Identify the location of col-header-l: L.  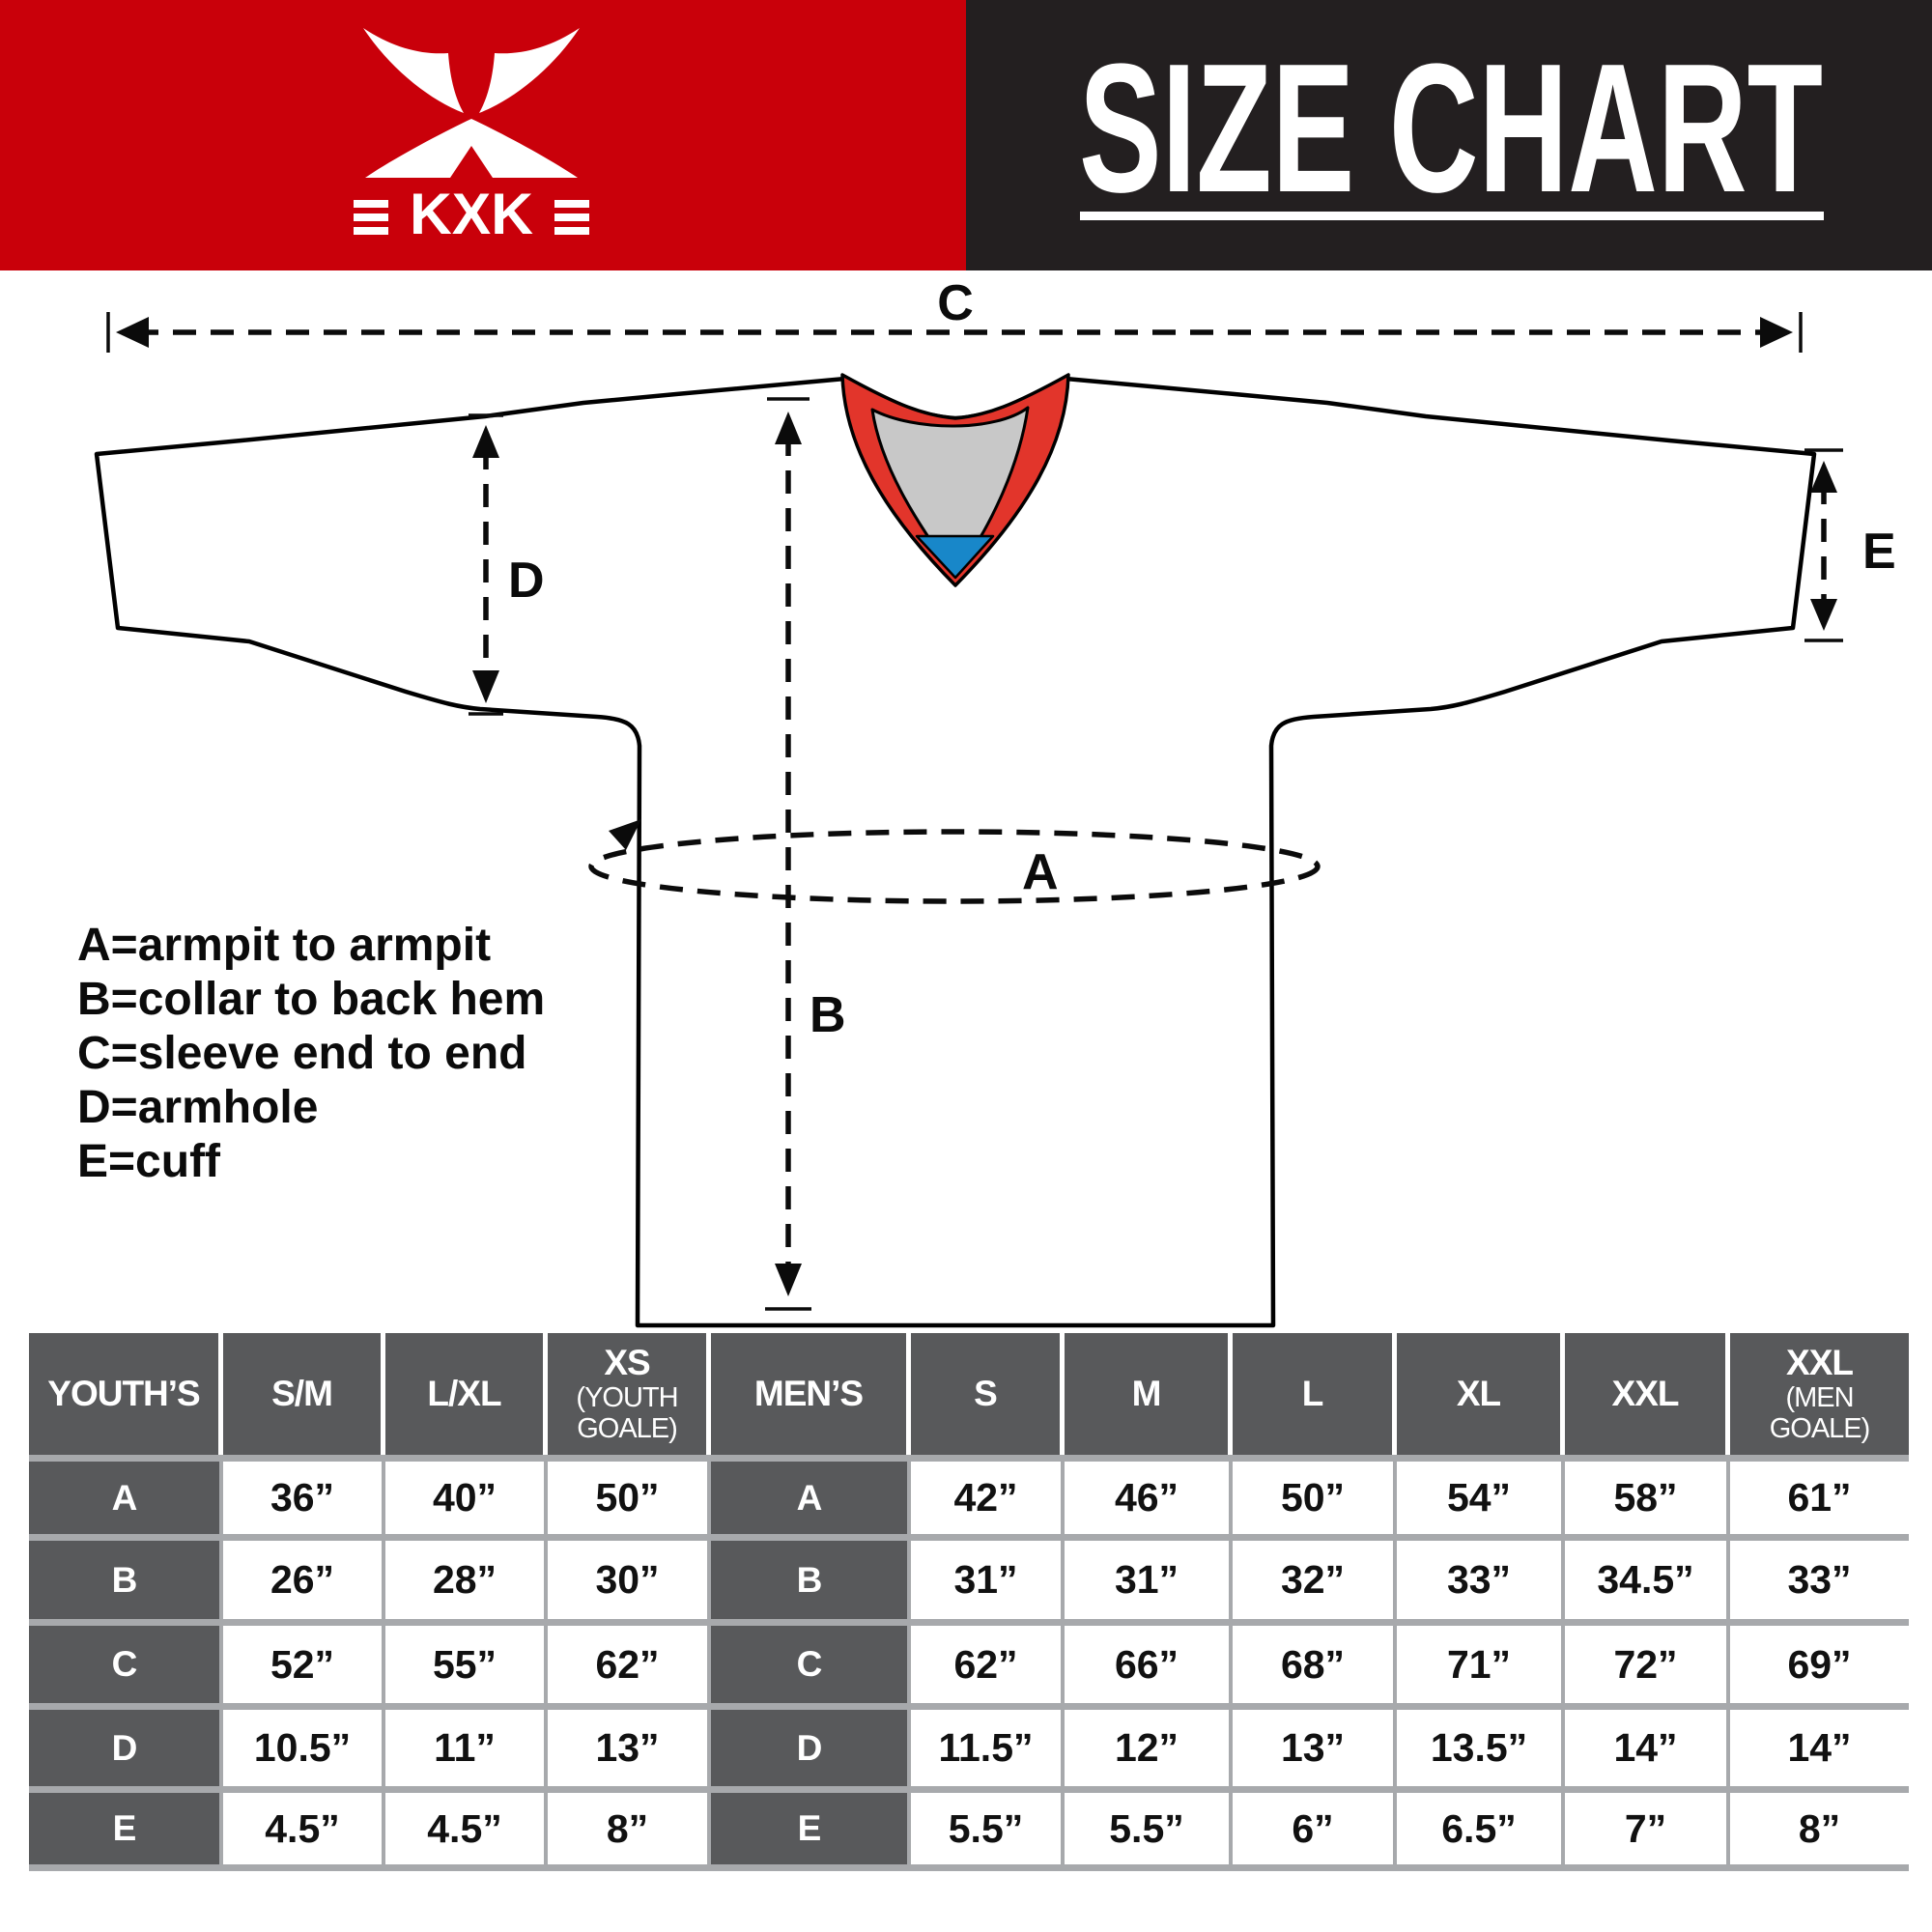
(1315, 1394).